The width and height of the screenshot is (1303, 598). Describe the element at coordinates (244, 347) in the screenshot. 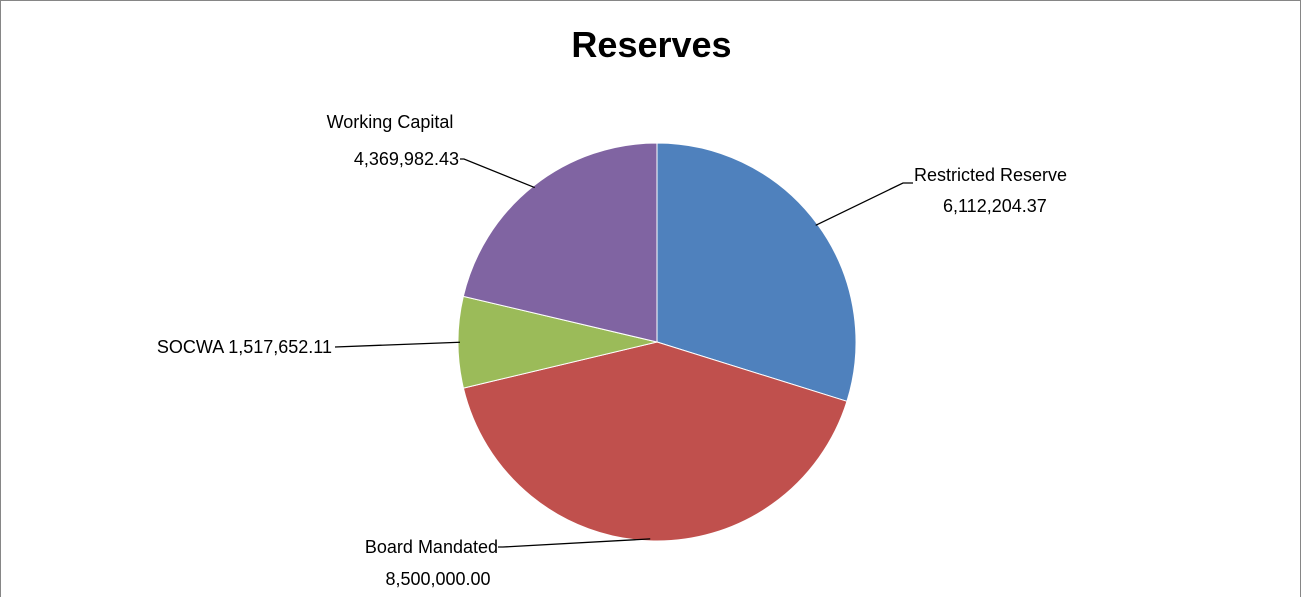

I see `data-label-socwa: SOCWA 1,517,652.11` at that location.